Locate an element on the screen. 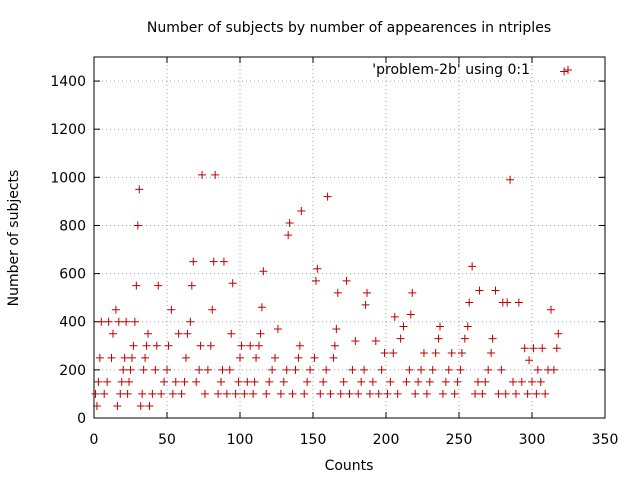 The height and width of the screenshot is (480, 640). x-tick-label: 250 is located at coordinates (459, 440).